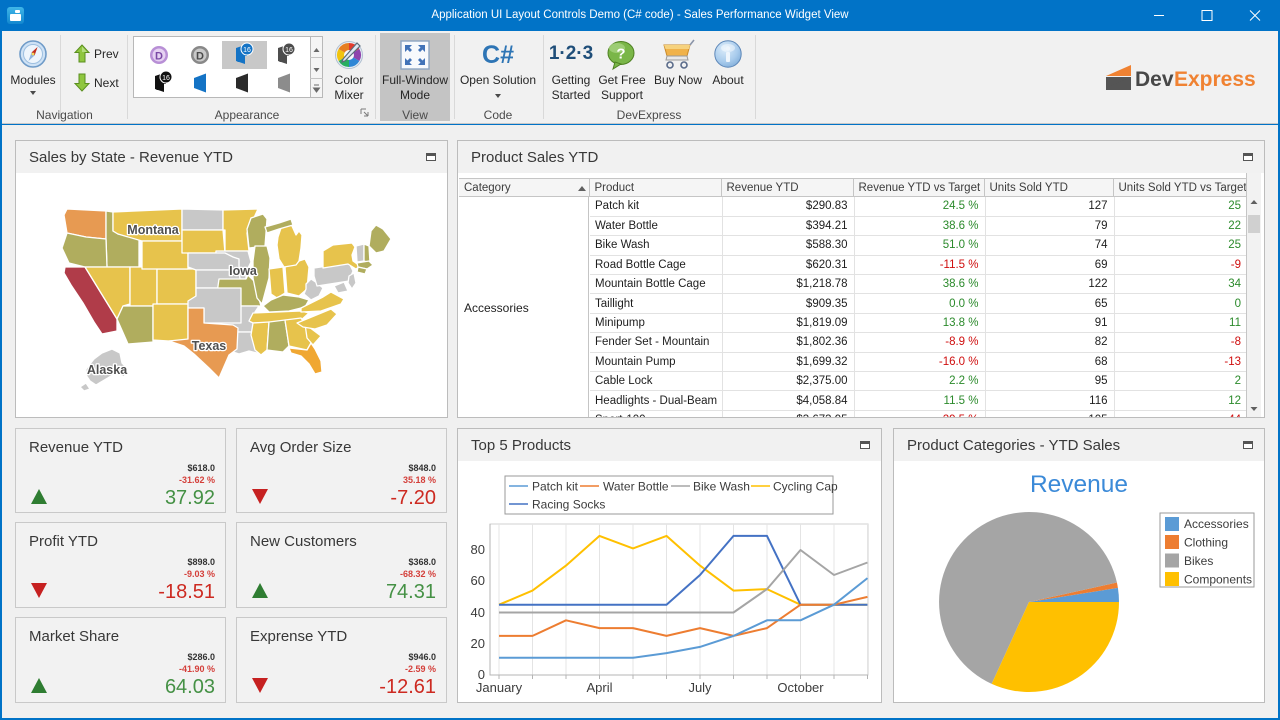 The width and height of the screenshot is (1280, 720). I want to click on svg-text: Texas, so click(209, 346).